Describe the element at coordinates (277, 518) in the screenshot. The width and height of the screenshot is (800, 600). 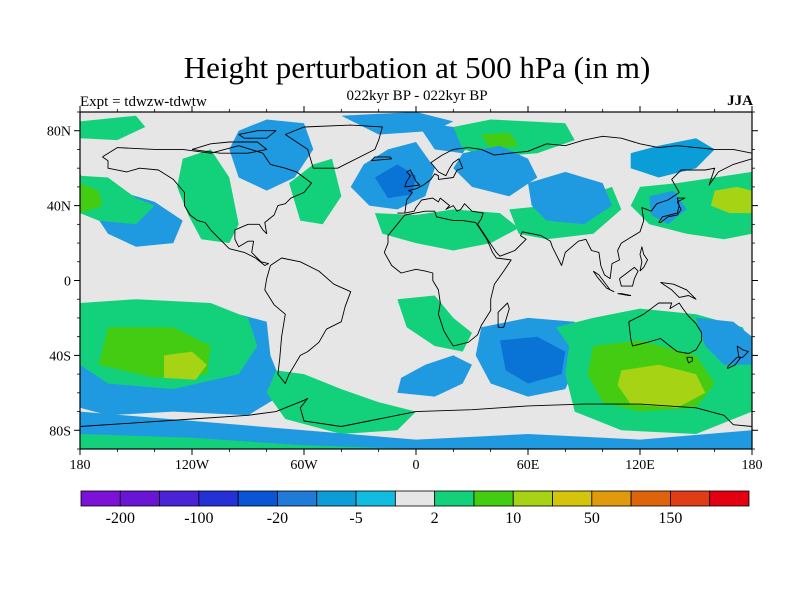
I see `colorbar-label: -20` at that location.